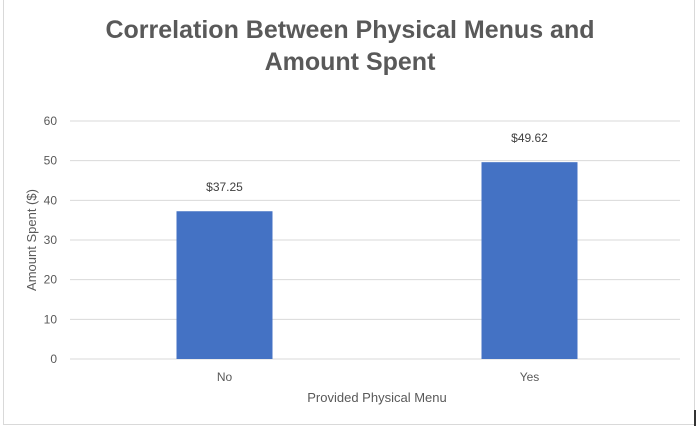 This screenshot has height=430, width=700. I want to click on chart-title-line-2: Amount Spent, so click(350, 62).